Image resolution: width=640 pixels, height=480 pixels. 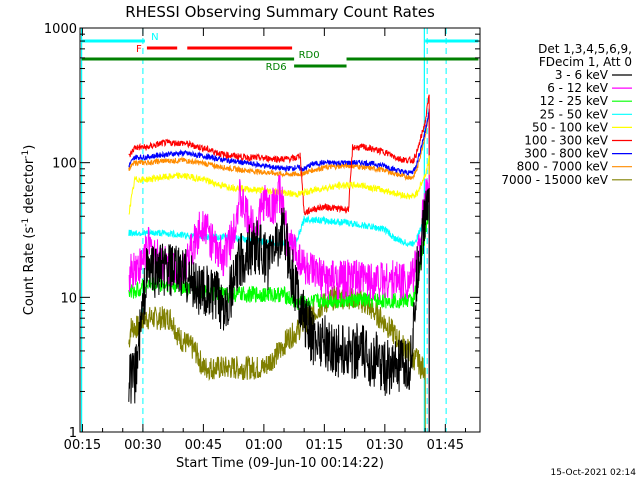 I want to click on x-tick-label-2: 00:45, so click(x=203, y=445).